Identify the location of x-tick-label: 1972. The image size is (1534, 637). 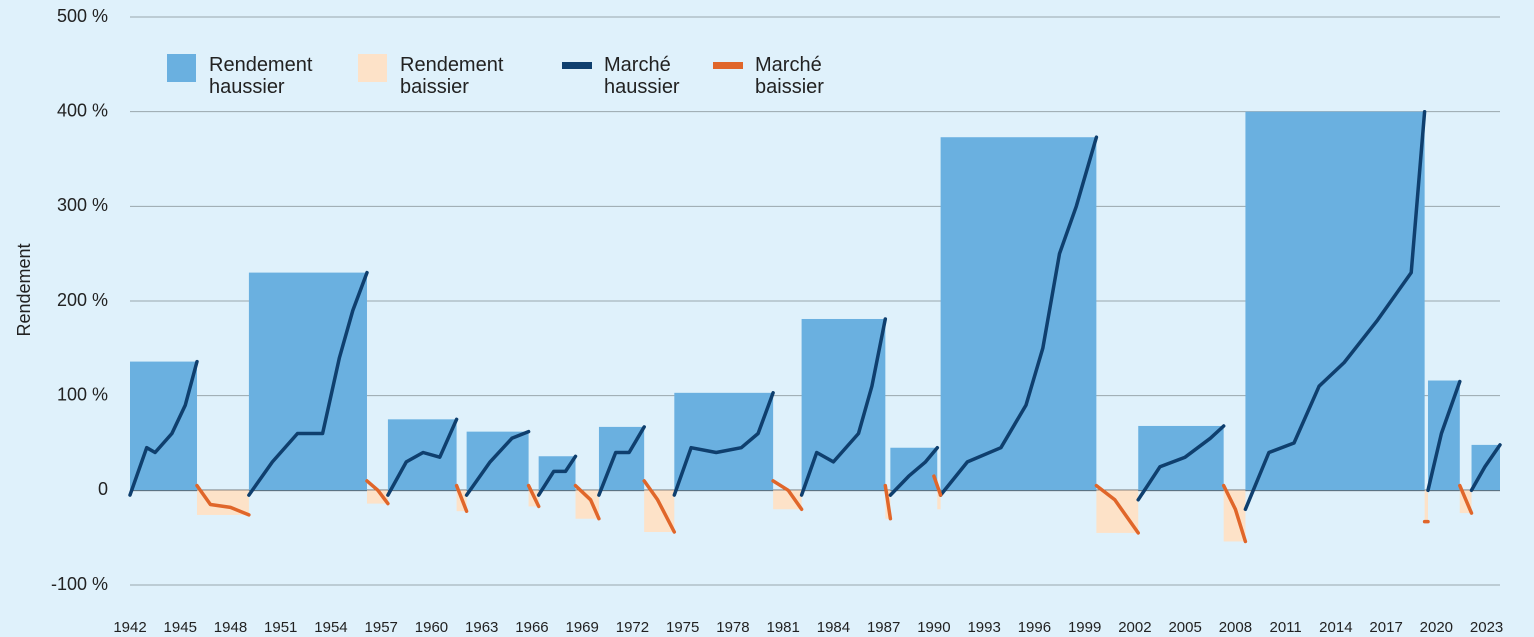
(632, 627).